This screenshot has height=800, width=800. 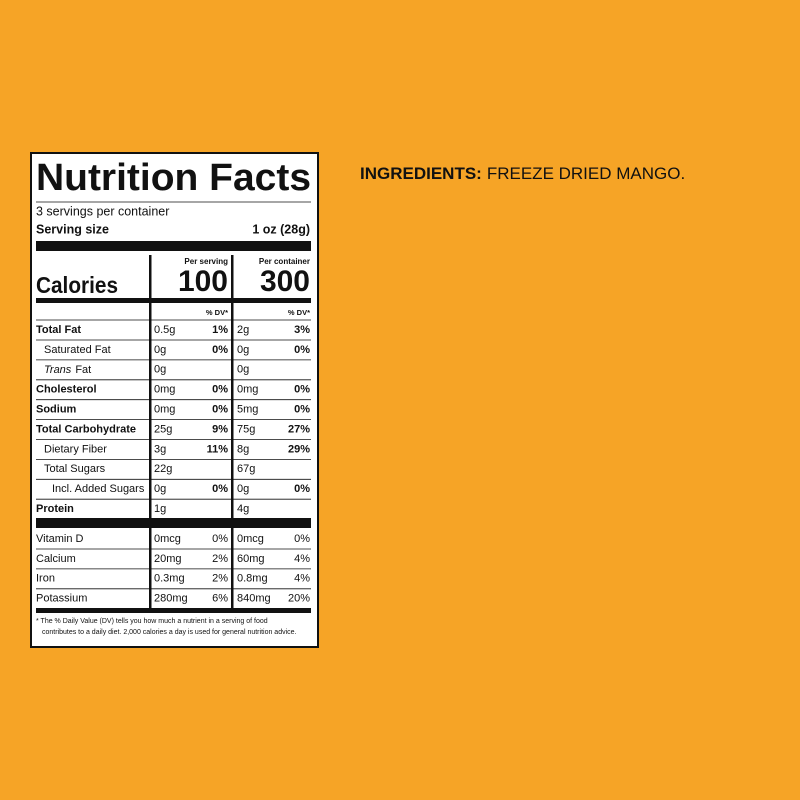 What do you see at coordinates (58, 330) in the screenshot?
I see `nutrient-name: Total Fat` at bounding box center [58, 330].